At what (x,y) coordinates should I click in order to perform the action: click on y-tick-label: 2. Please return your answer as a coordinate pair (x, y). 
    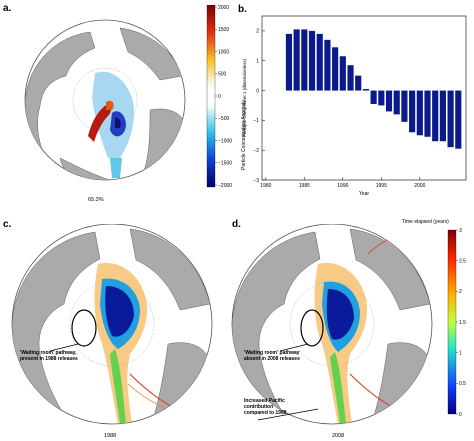
    Looking at the image, I should click on (257, 32).